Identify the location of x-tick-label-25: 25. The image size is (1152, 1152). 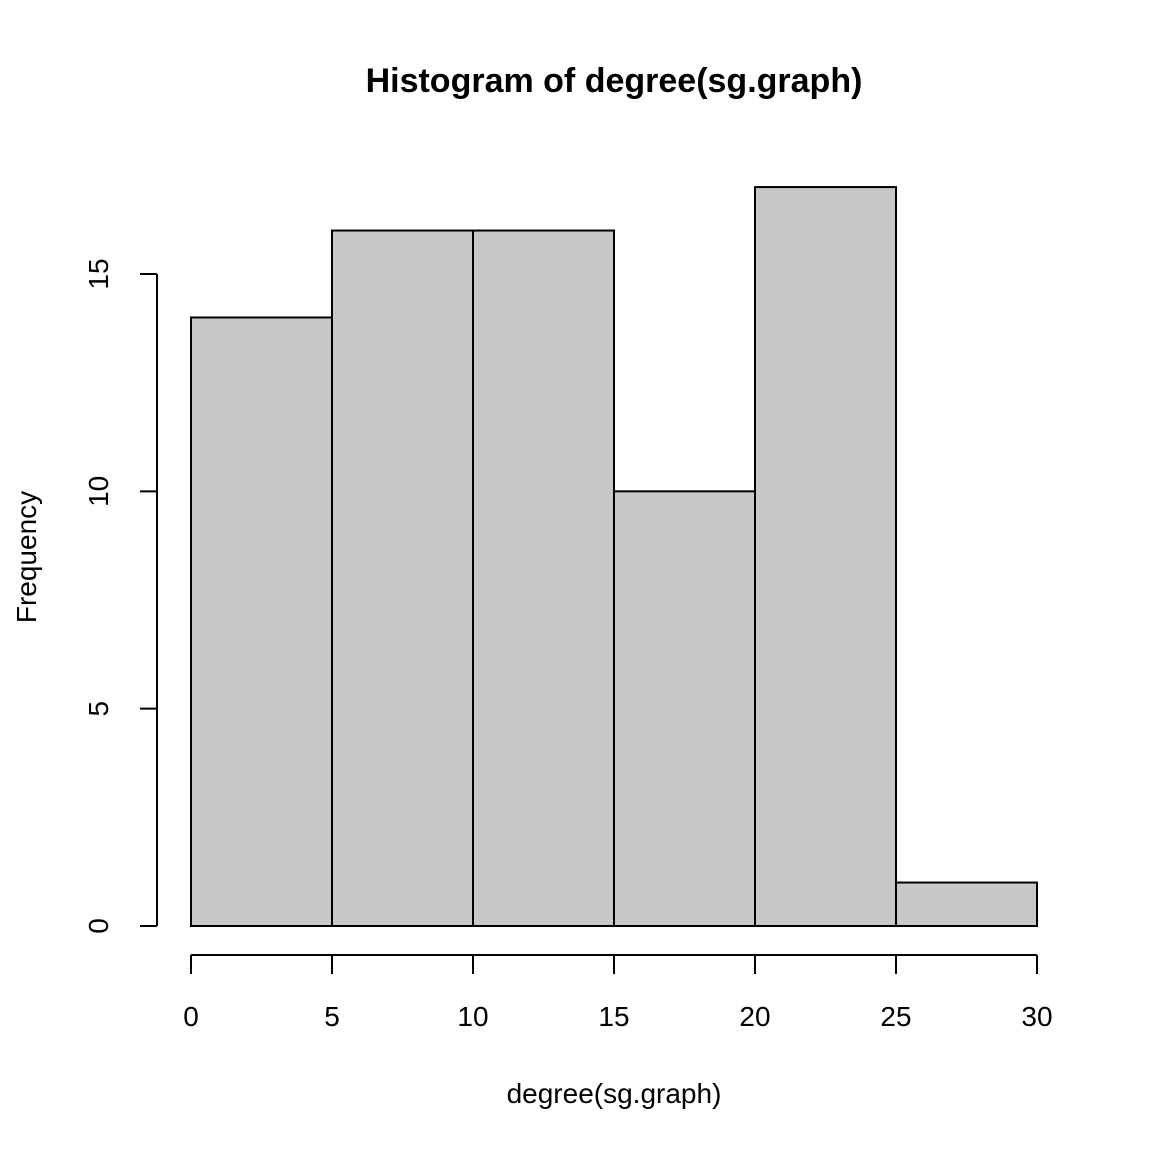
(895, 1016).